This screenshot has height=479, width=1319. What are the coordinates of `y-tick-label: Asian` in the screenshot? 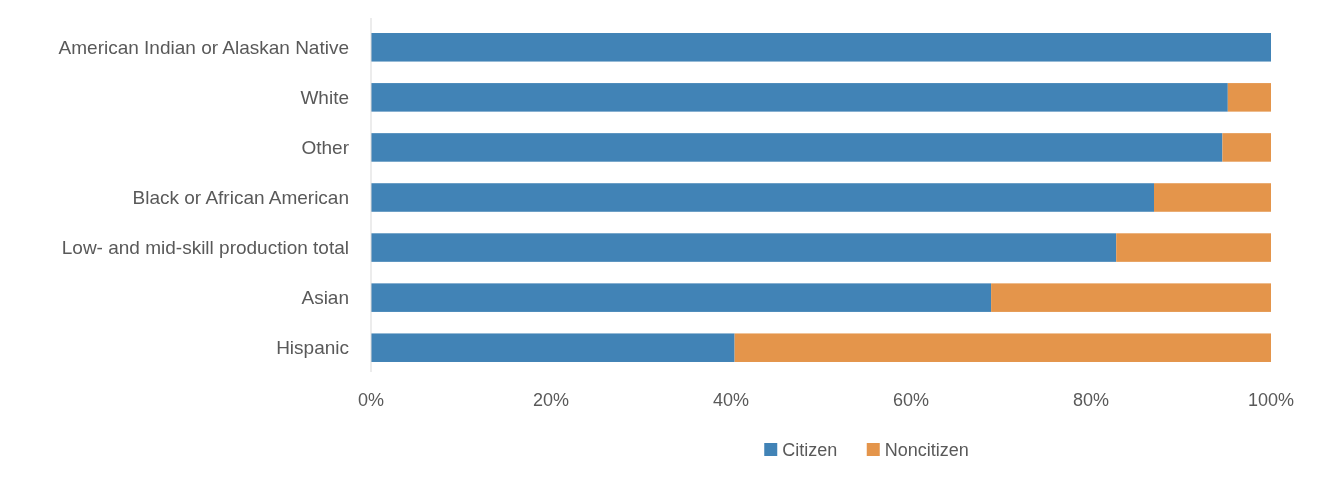 It's located at (325, 298).